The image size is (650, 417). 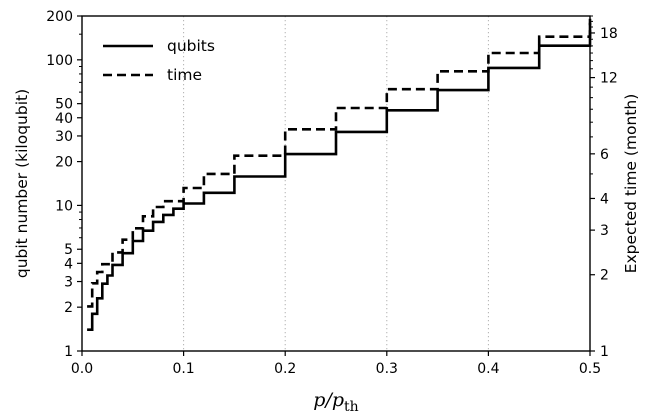 I want to click on x-axis-label: p/pth, so click(x=335, y=402).